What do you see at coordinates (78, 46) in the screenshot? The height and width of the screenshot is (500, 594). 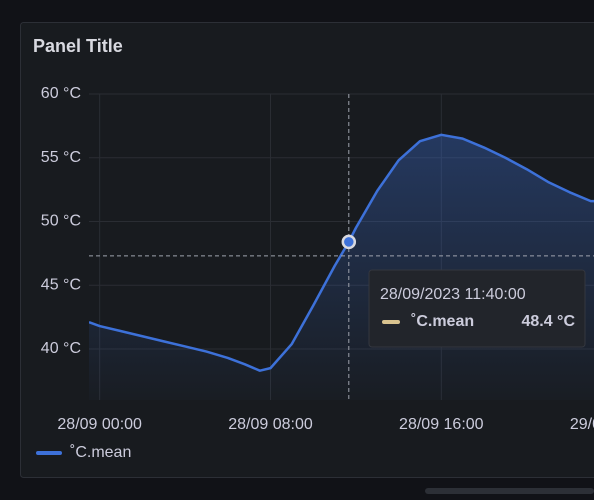 I see `panel-title: Panel Title` at bounding box center [78, 46].